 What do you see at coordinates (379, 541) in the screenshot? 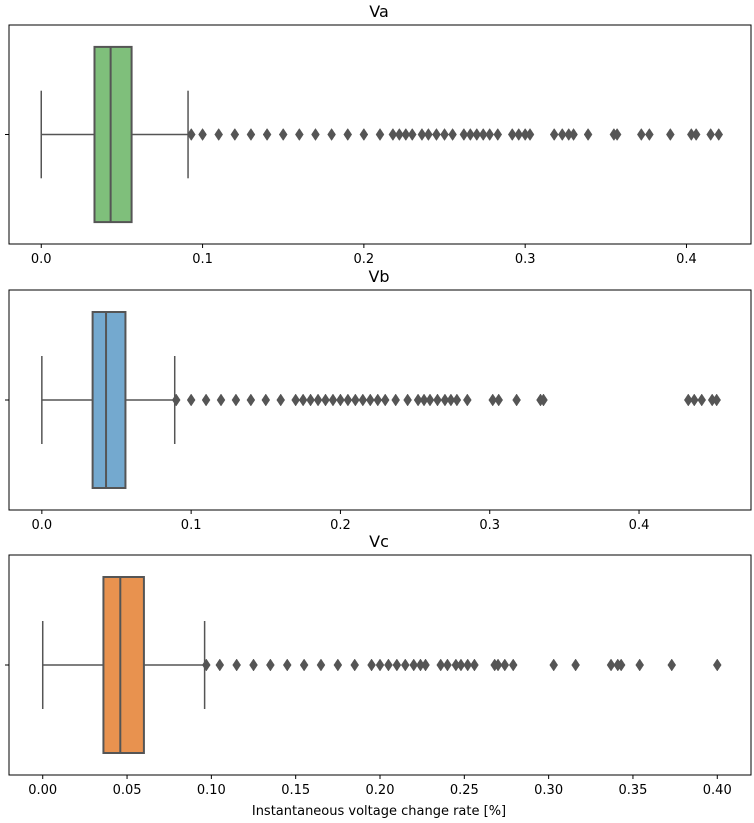
I see `panel-title: Vc` at bounding box center [379, 541].